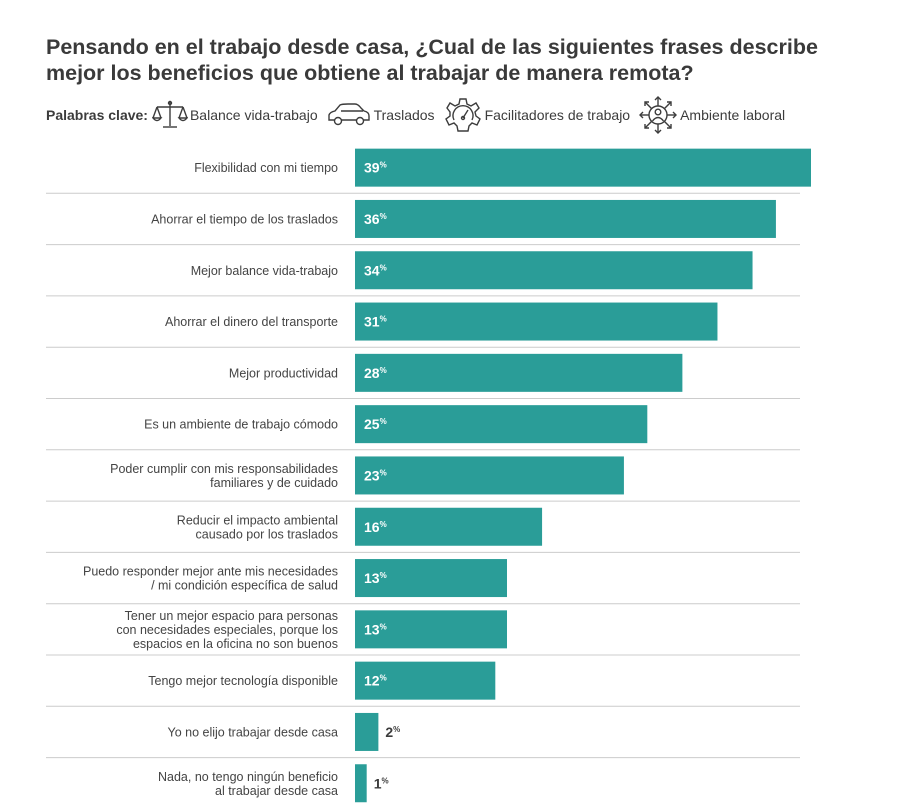 The height and width of the screenshot is (806, 900). I want to click on value-number: 31, so click(372, 322).